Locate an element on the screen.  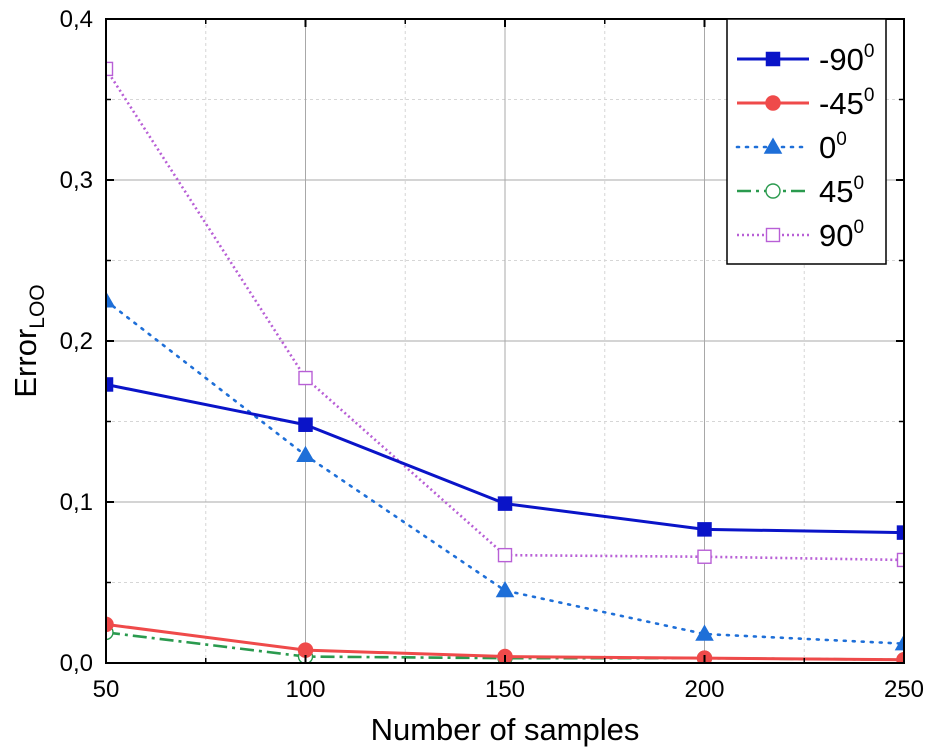
y-tick-label: 0,3 is located at coordinates (76, 180).